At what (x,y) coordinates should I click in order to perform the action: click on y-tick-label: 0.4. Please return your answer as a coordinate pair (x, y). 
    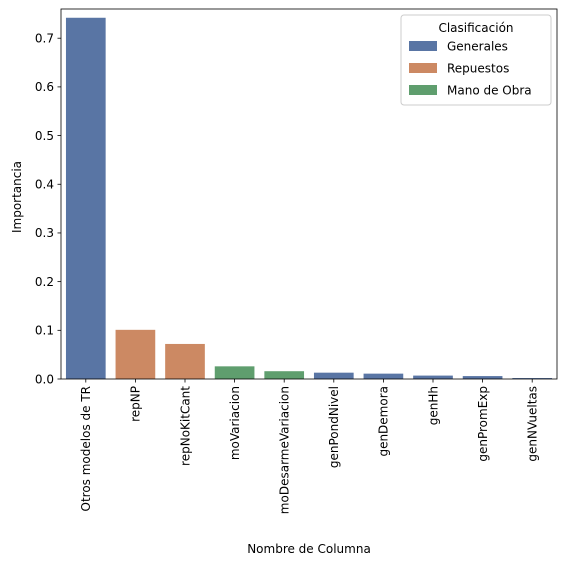
    Looking at the image, I should click on (44, 185).